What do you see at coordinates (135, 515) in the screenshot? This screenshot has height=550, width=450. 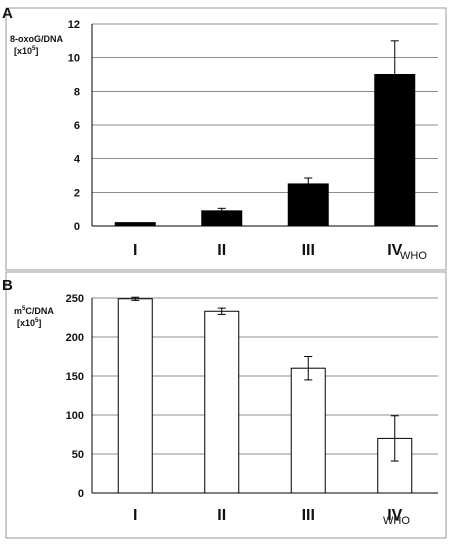 I see `panel-b-category-label: I` at bounding box center [135, 515].